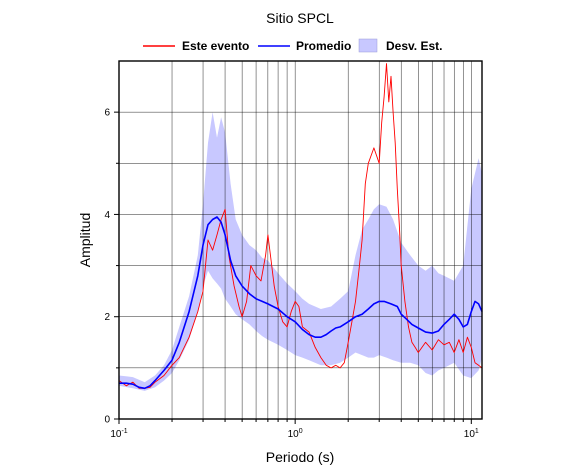 The height and width of the screenshot is (475, 586). What do you see at coordinates (118, 434) in the screenshot?
I see `x-tick-label: 10⁻¹` at bounding box center [118, 434].